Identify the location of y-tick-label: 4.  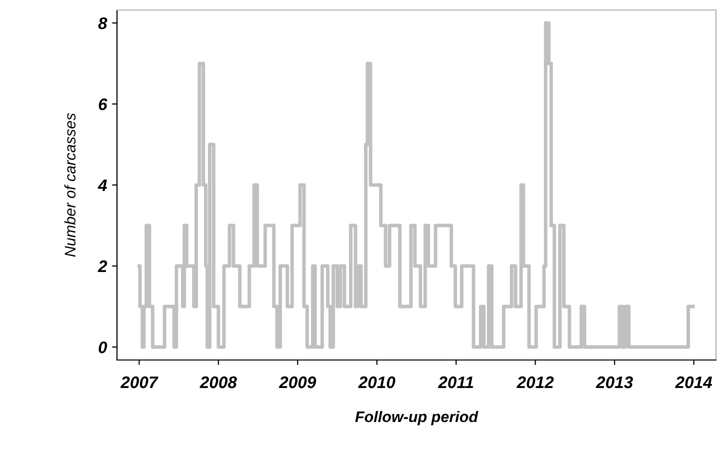
(102, 186).